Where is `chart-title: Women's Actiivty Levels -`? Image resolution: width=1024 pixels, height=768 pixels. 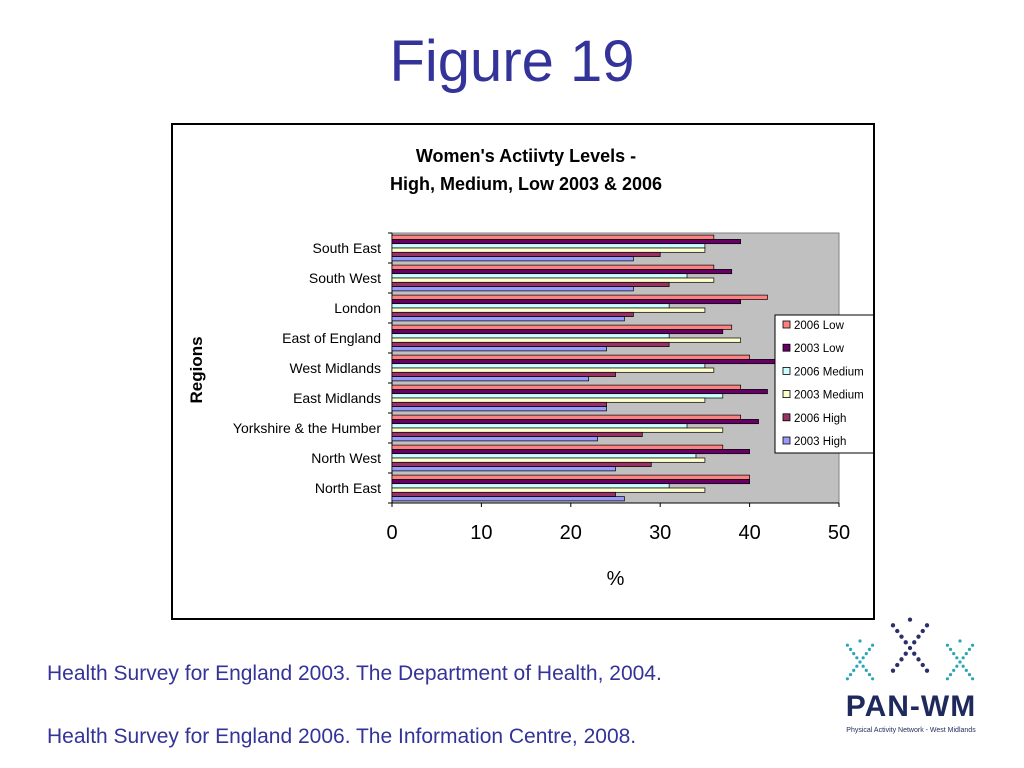
chart-title: Women's Actiivty Levels - is located at coordinates (526, 156).